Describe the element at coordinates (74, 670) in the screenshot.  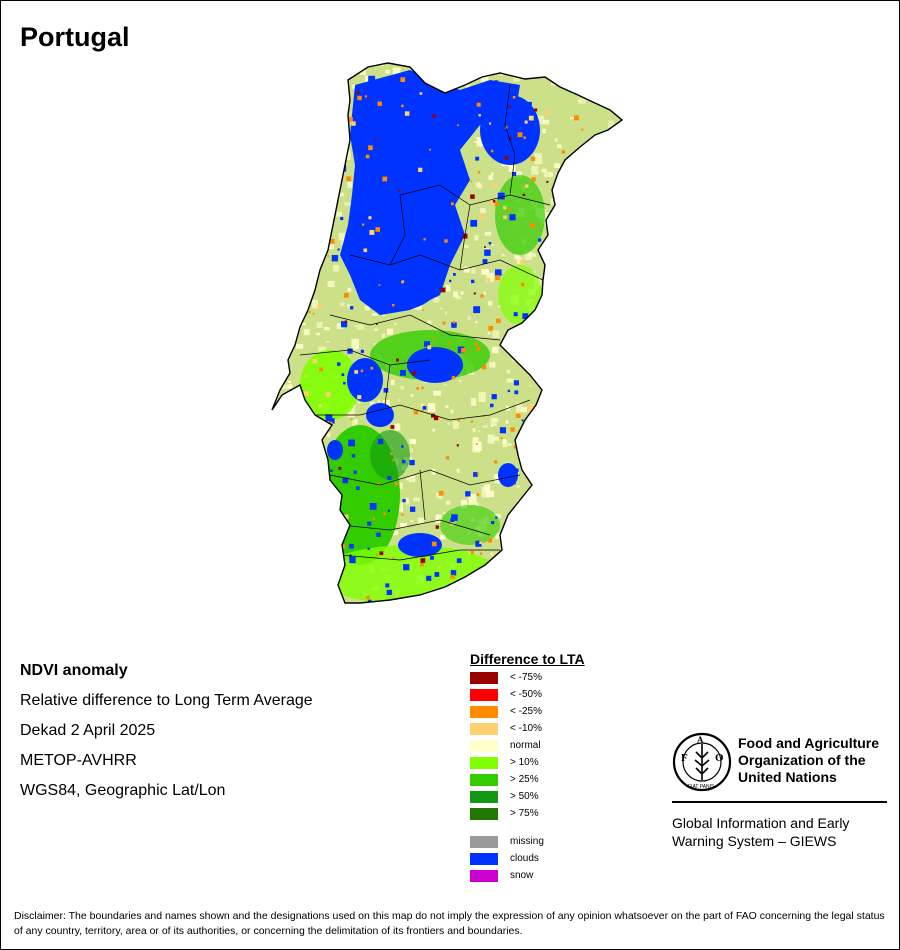
I see `product-name: NDVI anomaly` at that location.